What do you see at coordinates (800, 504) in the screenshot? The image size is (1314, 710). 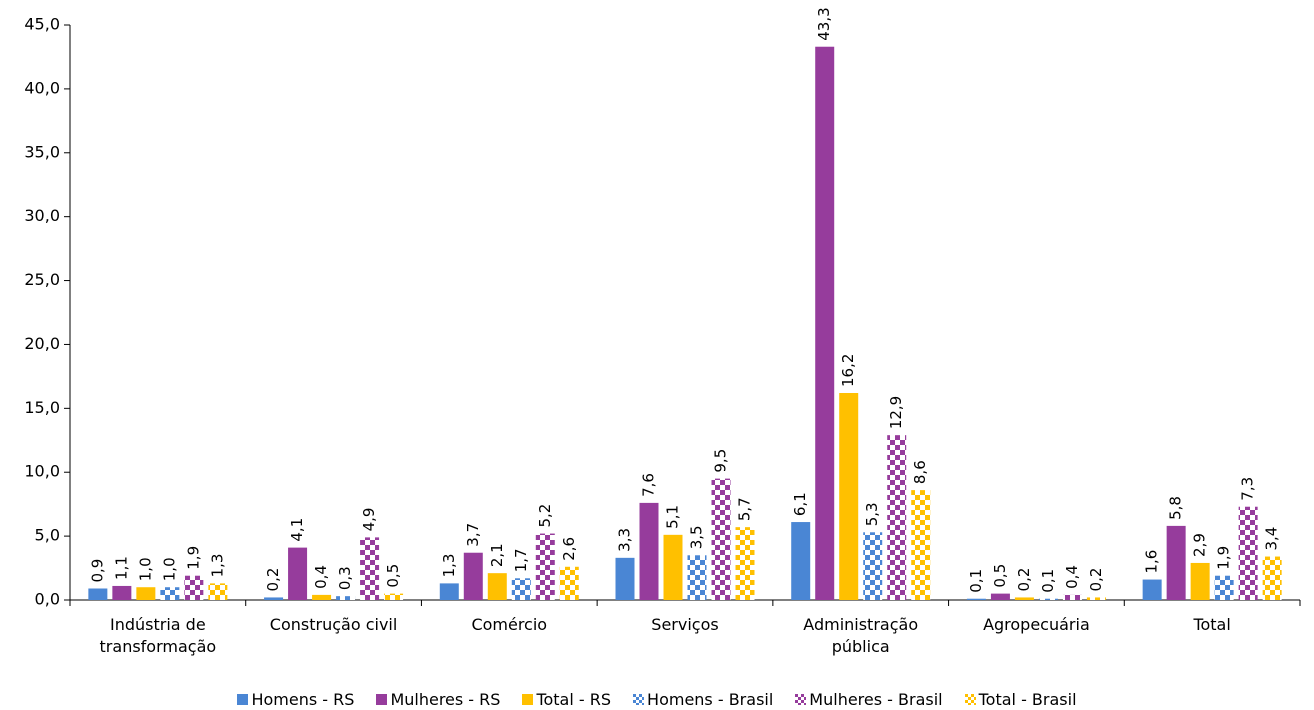 I see `value-label: 6,1` at bounding box center [800, 504].